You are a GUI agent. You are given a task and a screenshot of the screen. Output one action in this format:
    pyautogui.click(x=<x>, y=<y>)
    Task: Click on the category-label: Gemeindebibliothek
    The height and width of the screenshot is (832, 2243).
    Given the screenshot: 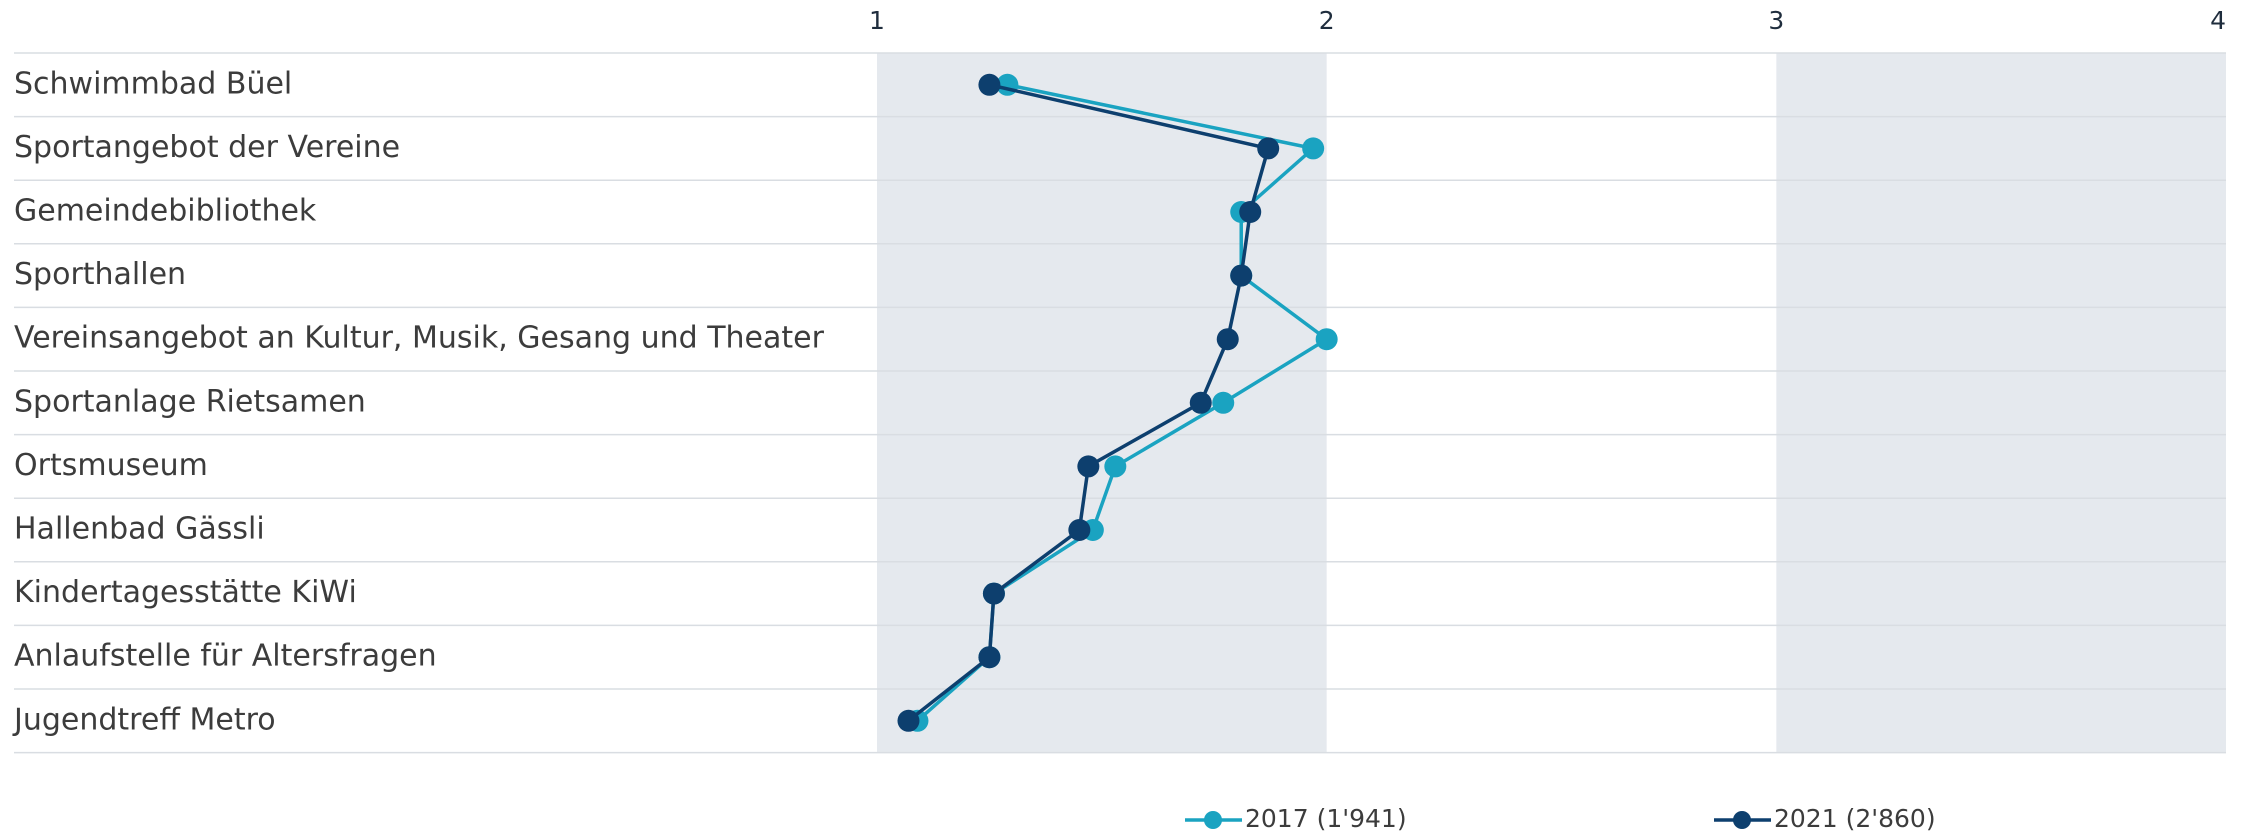 What is the action you would take?
    pyautogui.click(x=165, y=211)
    